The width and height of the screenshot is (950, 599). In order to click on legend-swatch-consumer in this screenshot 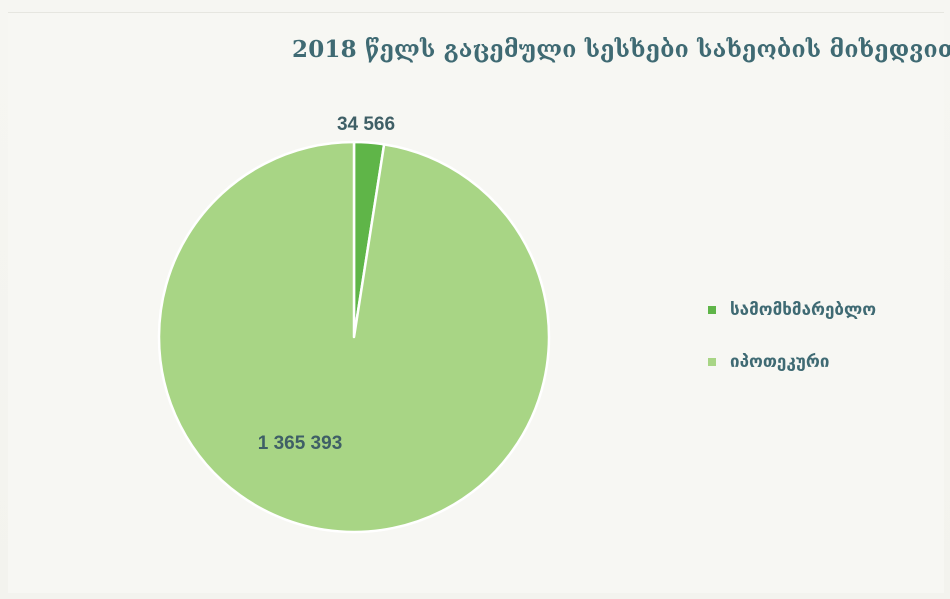, I will do `click(712, 310)`.